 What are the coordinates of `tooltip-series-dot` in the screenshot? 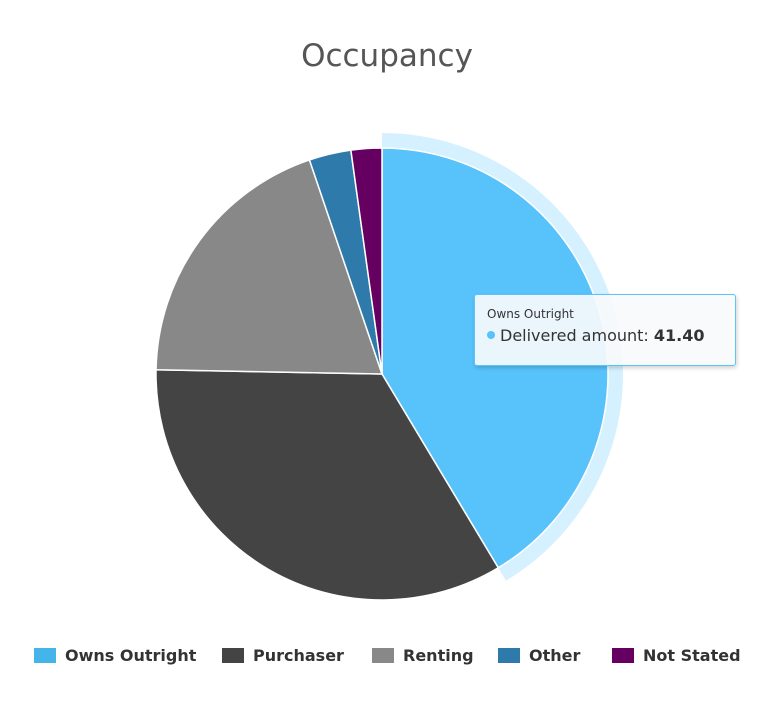 It's located at (491, 334).